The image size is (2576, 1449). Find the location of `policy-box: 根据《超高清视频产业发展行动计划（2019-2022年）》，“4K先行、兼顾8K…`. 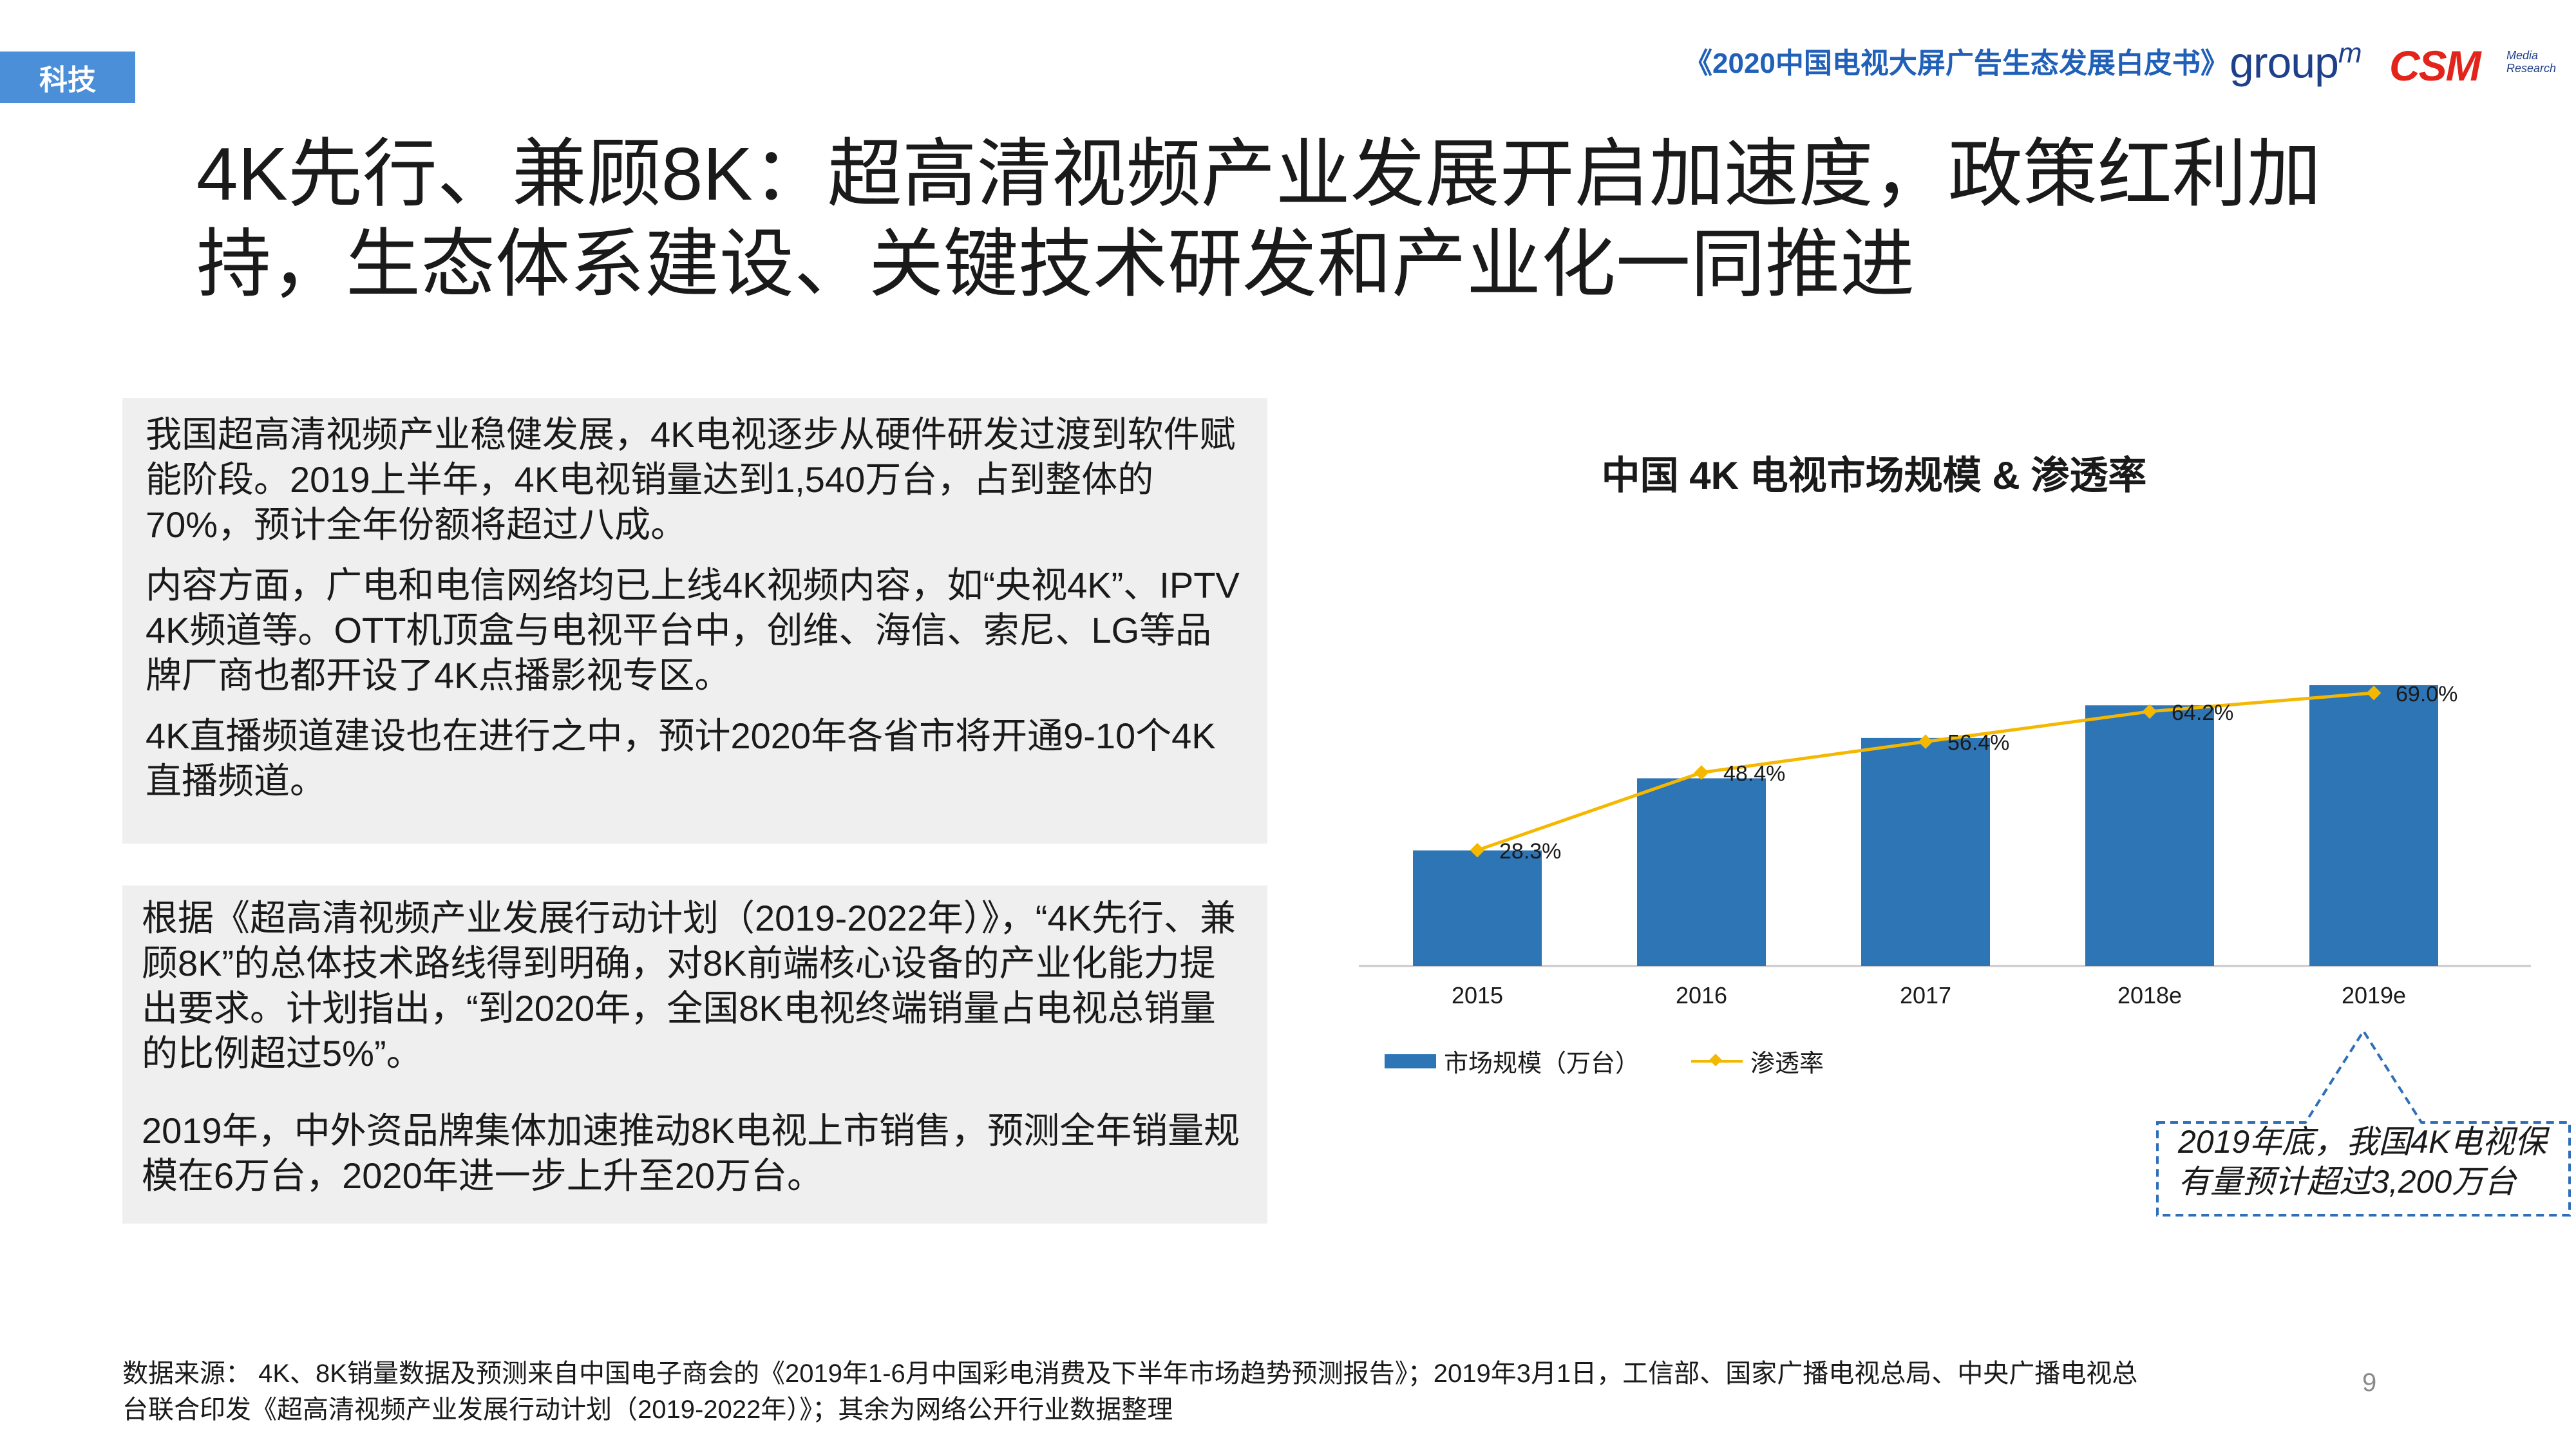

policy-box: 根据《超高清视频产业发展行动计划（2019-2022年）》，“4K先行、兼顾8K… is located at coordinates (694, 1055).